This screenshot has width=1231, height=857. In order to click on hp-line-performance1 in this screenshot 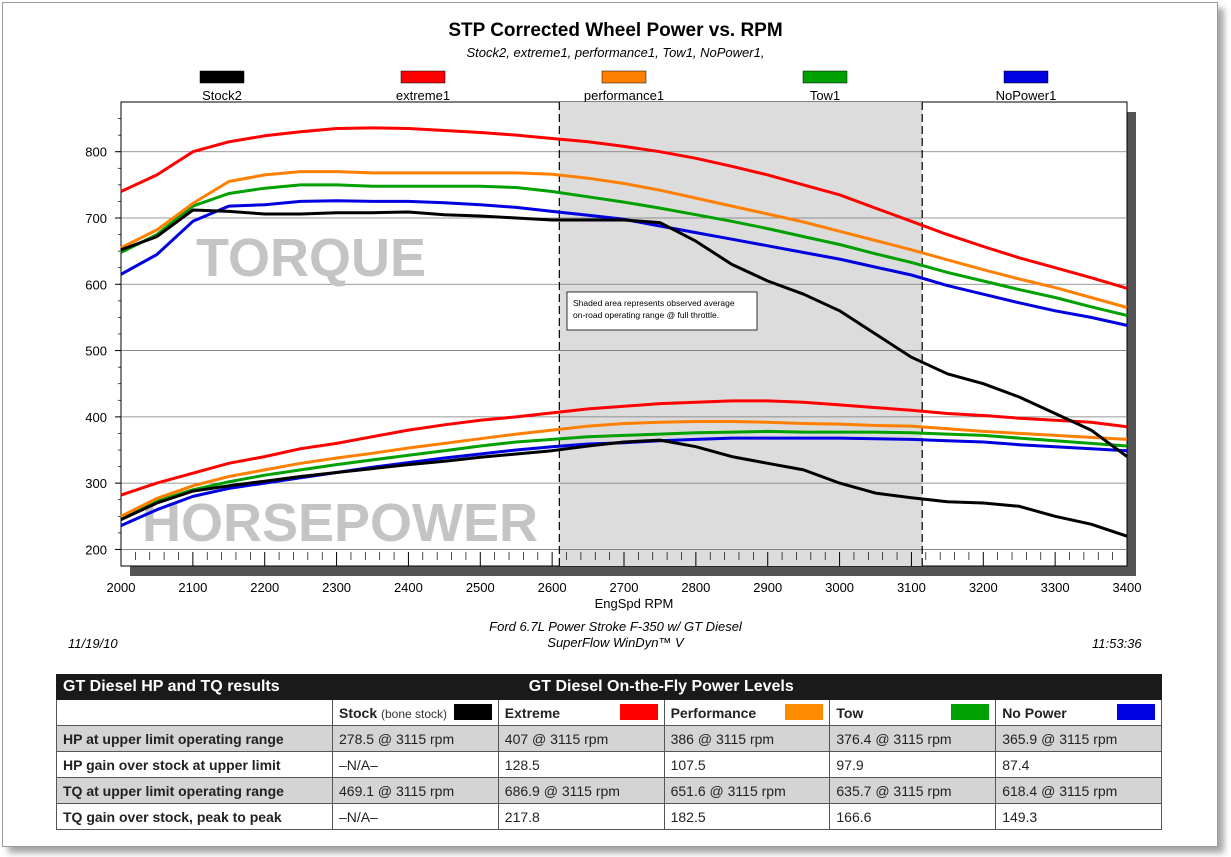, I will do `click(624, 469)`.